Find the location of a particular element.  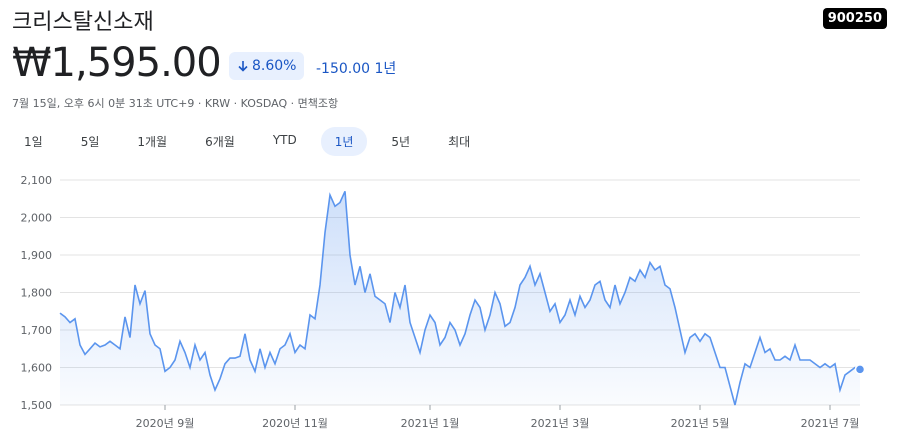

change-value: -150.00 is located at coordinates (343, 69).